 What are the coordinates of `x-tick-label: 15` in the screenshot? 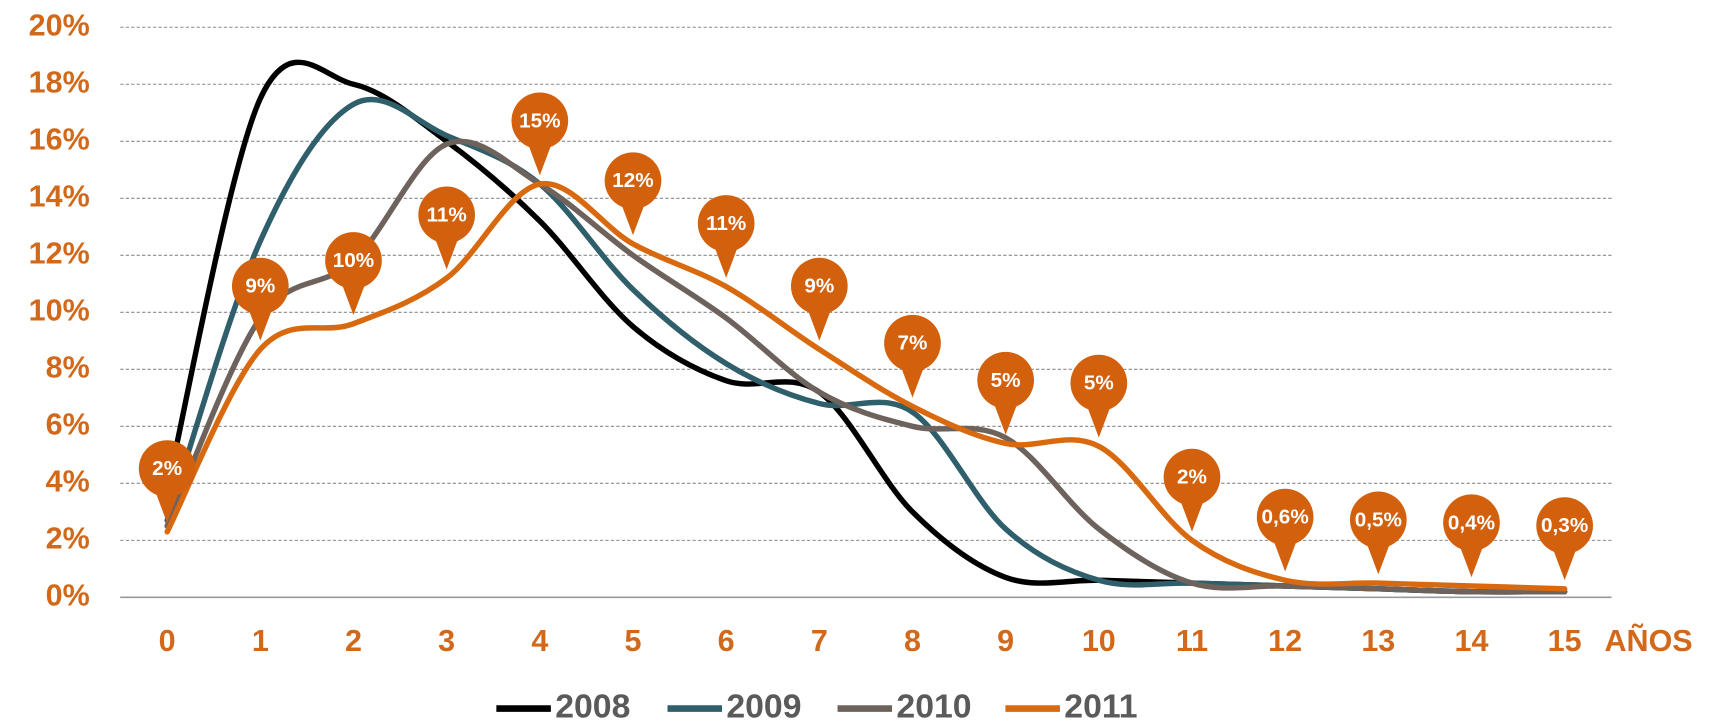 It's located at (1565, 641).